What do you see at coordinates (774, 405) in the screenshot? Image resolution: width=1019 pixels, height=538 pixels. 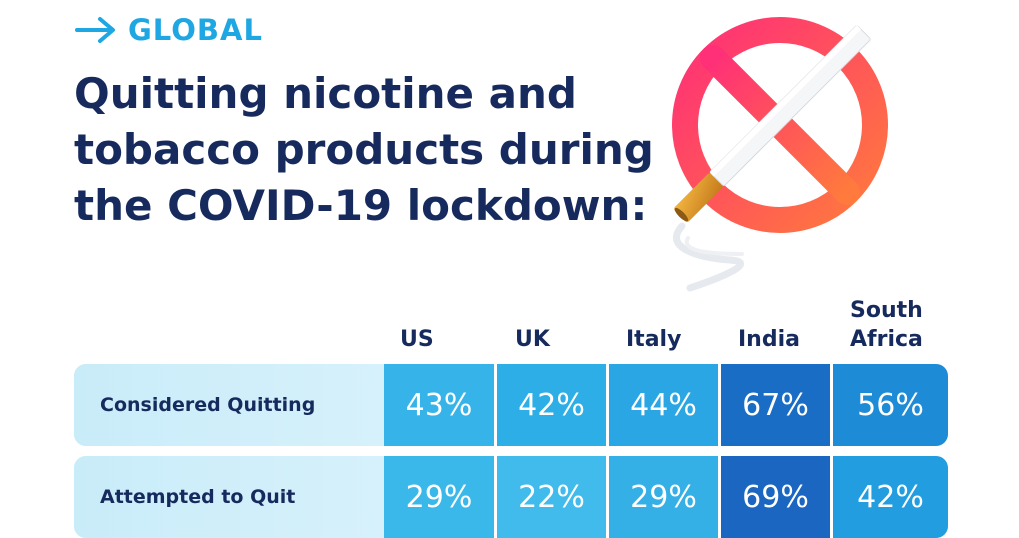 I see `cell-value: 67%` at bounding box center [774, 405].